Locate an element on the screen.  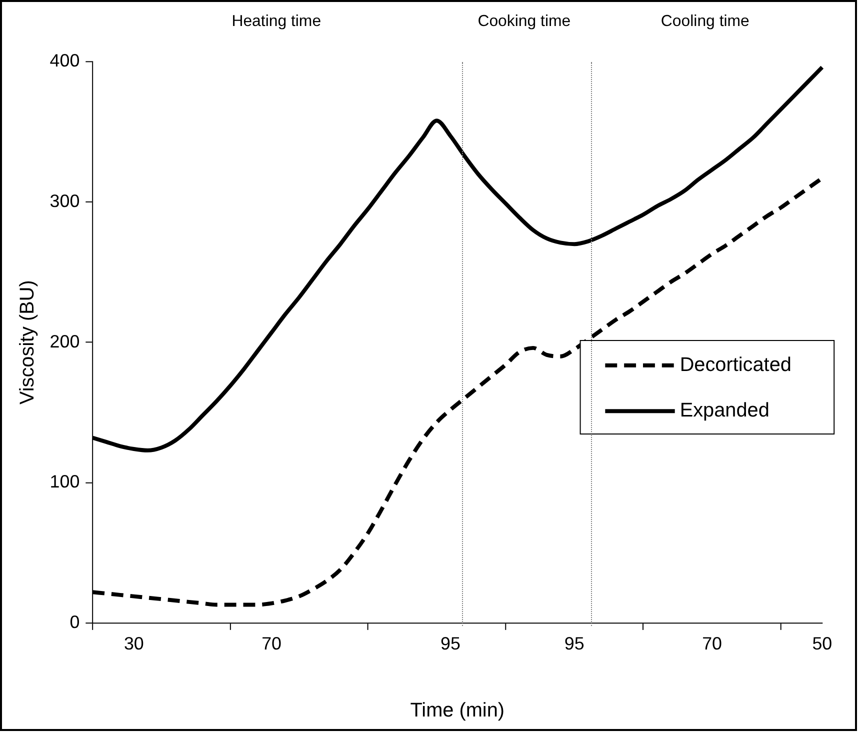
x-tick-label: 30 is located at coordinates (134, 644).